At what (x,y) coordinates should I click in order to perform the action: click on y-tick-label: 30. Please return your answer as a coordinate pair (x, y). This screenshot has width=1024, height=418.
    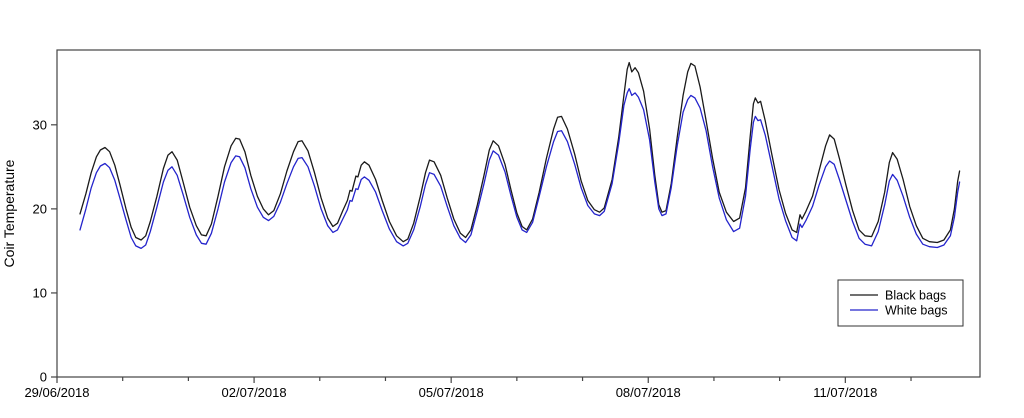
    Looking at the image, I should click on (40, 124).